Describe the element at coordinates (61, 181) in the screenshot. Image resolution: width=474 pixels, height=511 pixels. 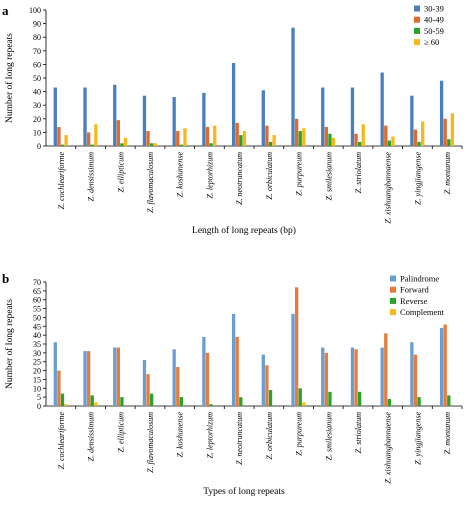
I see `category-label: Z. cochleariforme` at that location.